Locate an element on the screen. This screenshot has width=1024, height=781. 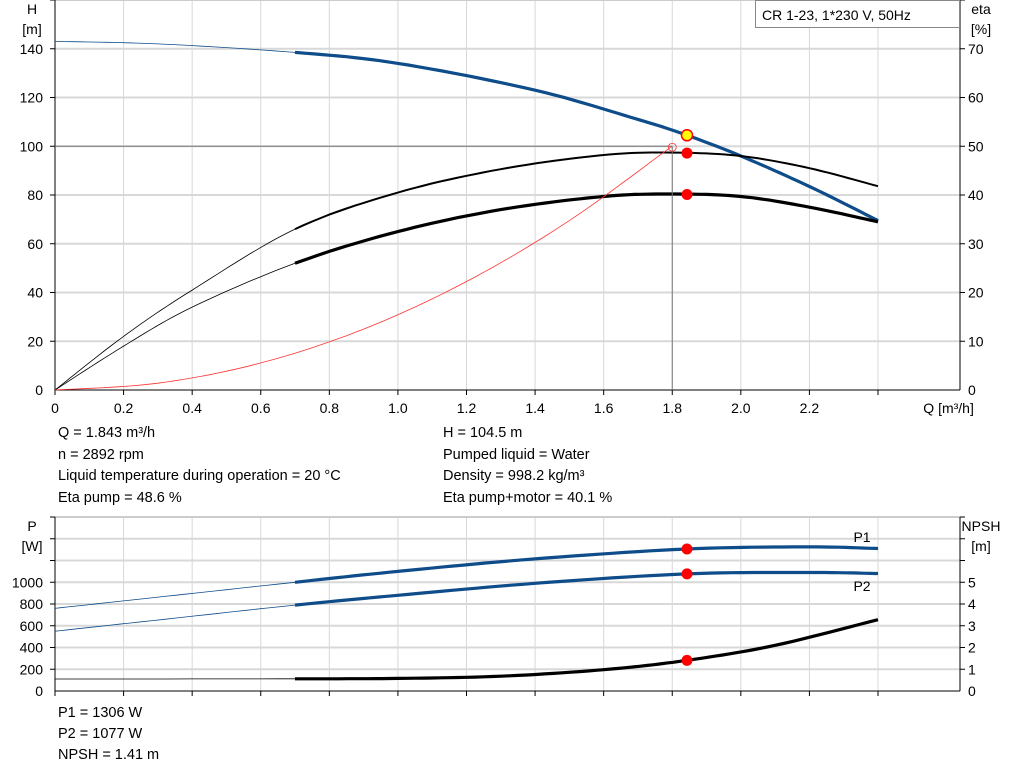
y-axis-label: H is located at coordinates (32, 9).